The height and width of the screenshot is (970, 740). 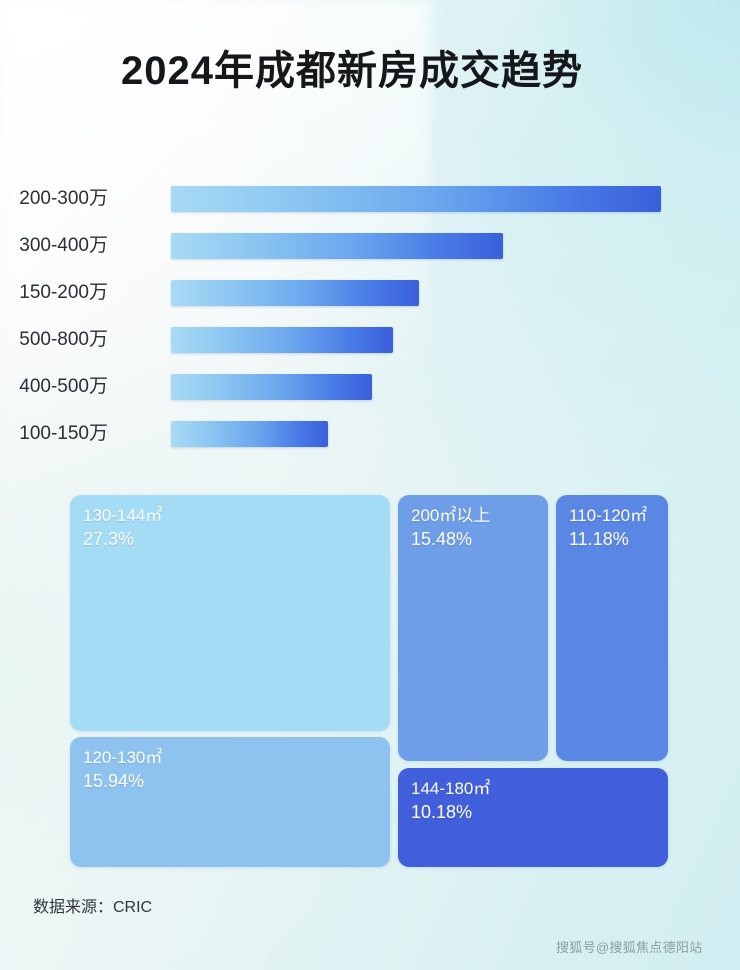 What do you see at coordinates (629, 947) in the screenshot?
I see `watermark-label: 搜狐号@搜狐焦点德阳站` at bounding box center [629, 947].